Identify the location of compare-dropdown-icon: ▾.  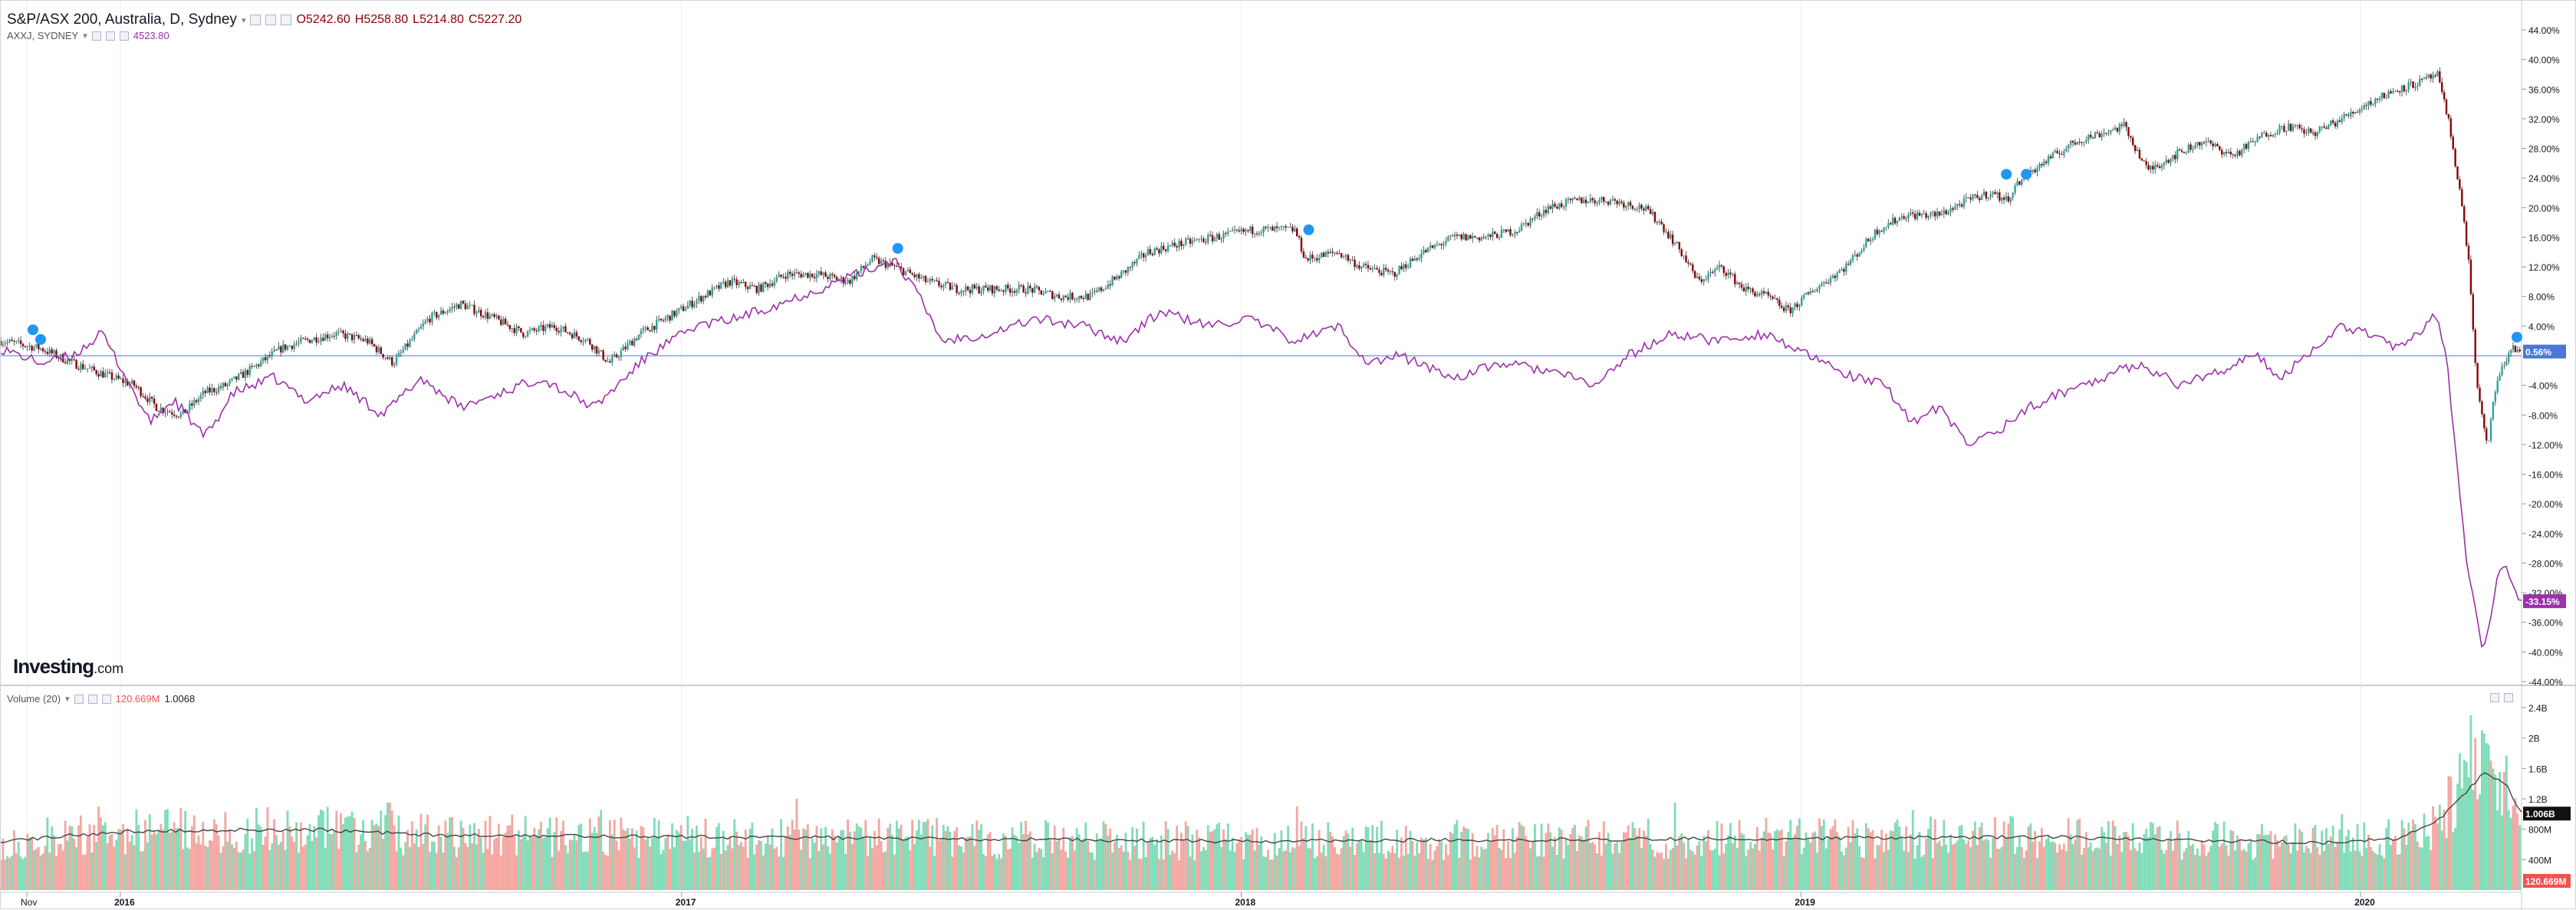
(85, 36).